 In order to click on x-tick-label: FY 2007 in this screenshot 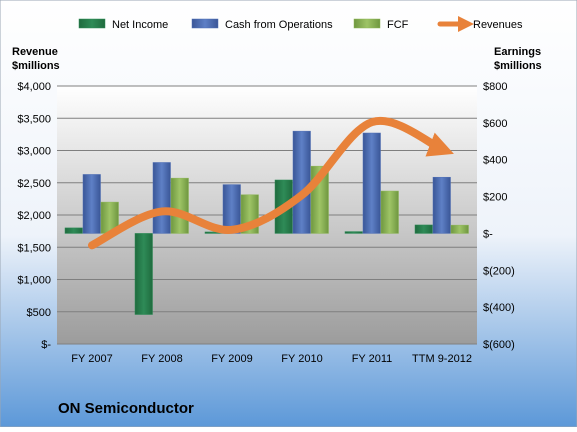, I will do `click(91, 359)`.